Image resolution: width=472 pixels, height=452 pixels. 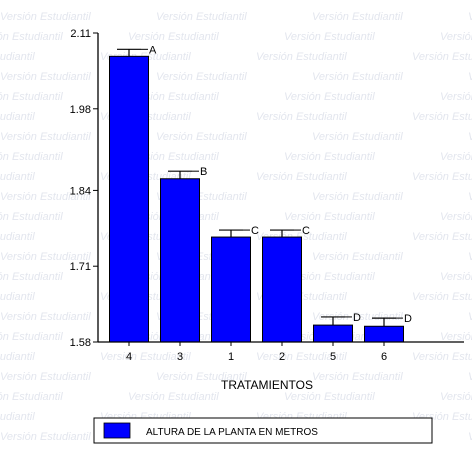 What do you see at coordinates (231, 357) in the screenshot?
I see `x-tick-label: 1` at bounding box center [231, 357].